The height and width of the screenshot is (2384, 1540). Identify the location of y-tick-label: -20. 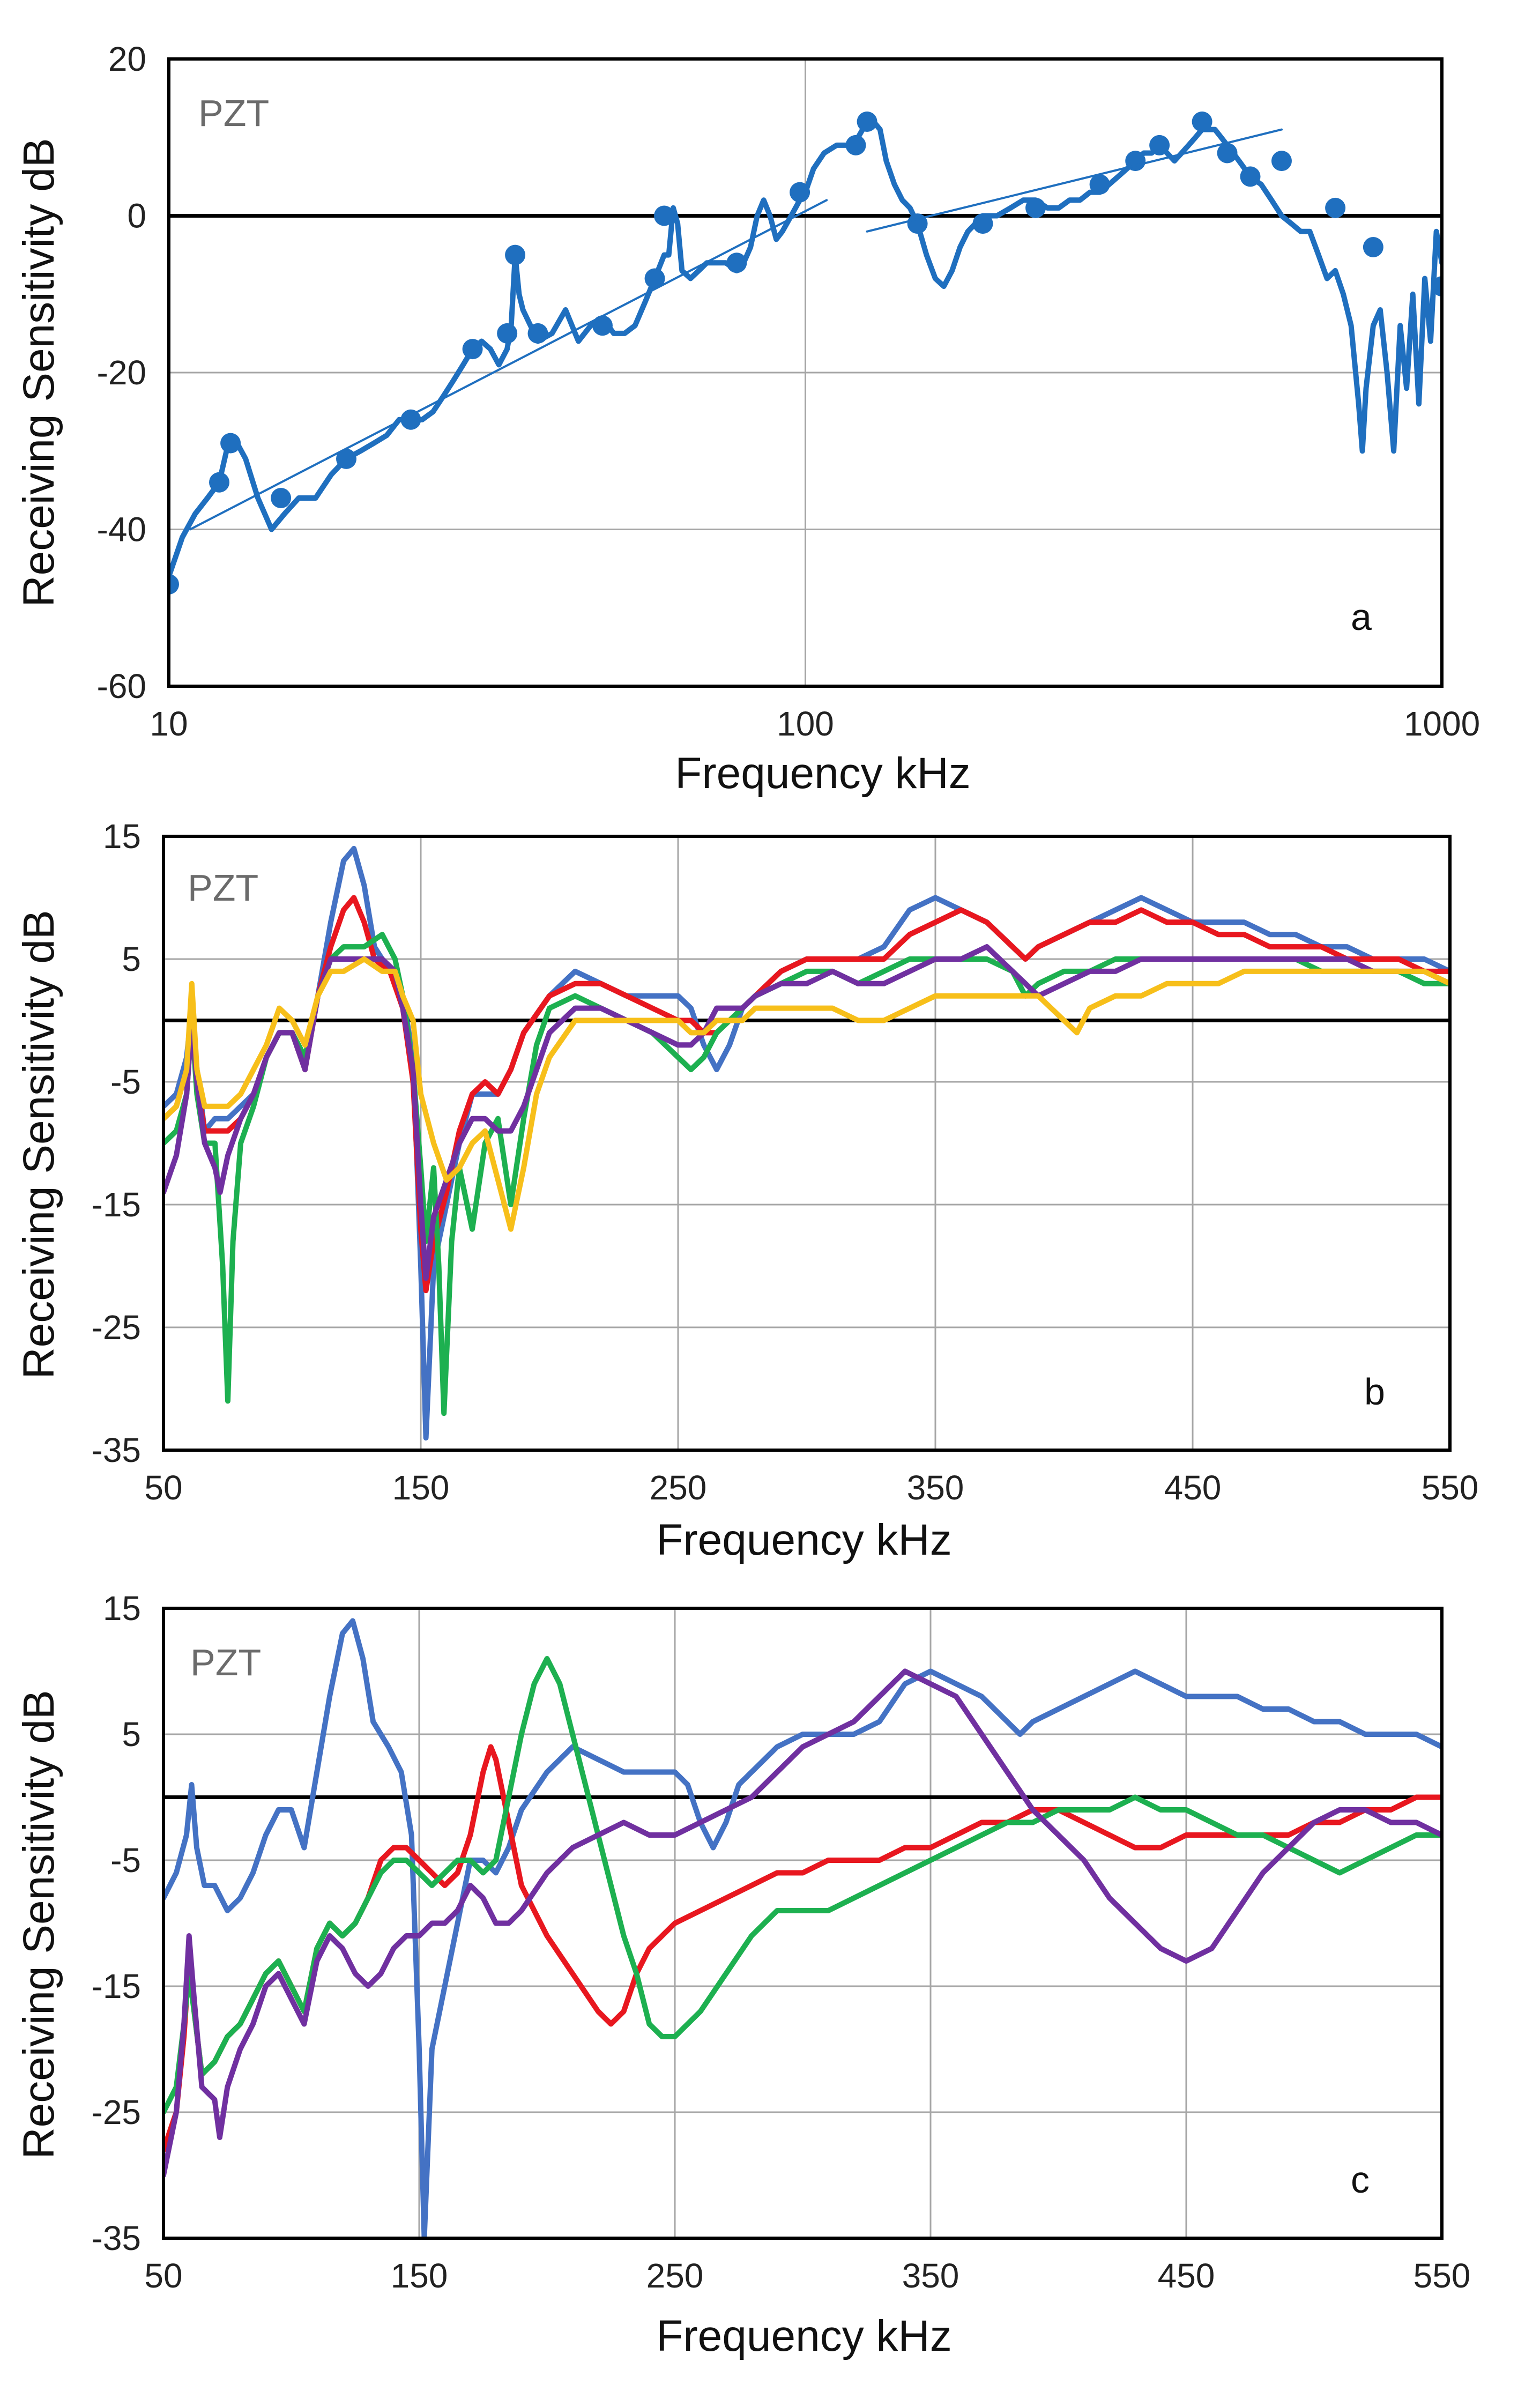
(122, 372).